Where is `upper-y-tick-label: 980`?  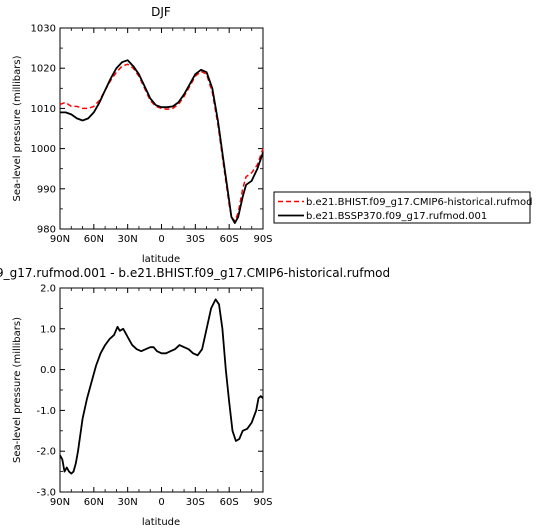
upper-y-tick-label: 980 is located at coordinates (46, 230).